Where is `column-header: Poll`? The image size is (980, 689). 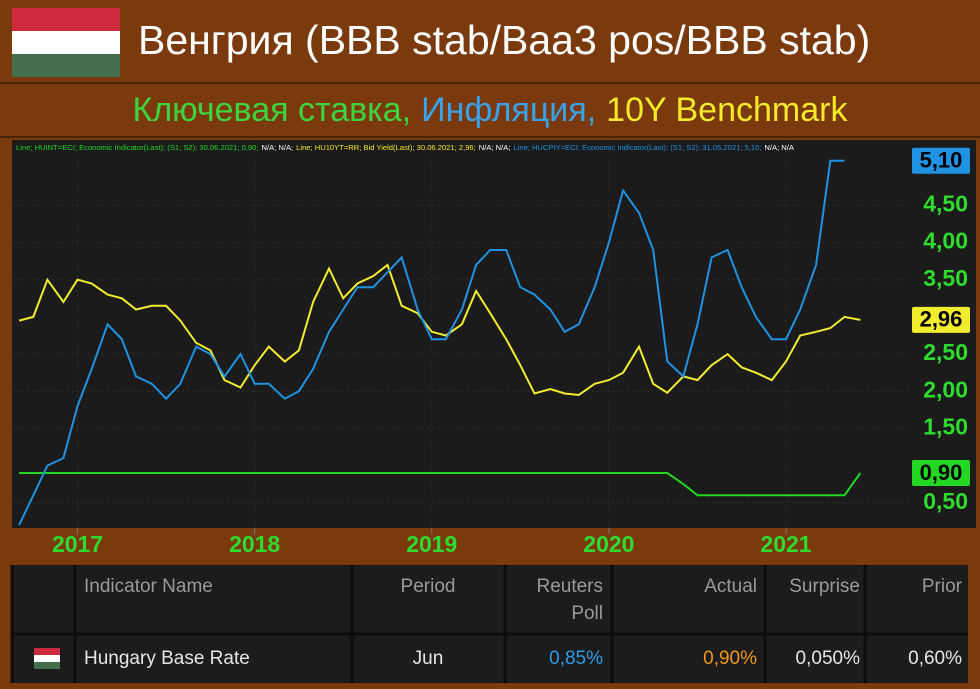 column-header: Poll is located at coordinates (587, 613).